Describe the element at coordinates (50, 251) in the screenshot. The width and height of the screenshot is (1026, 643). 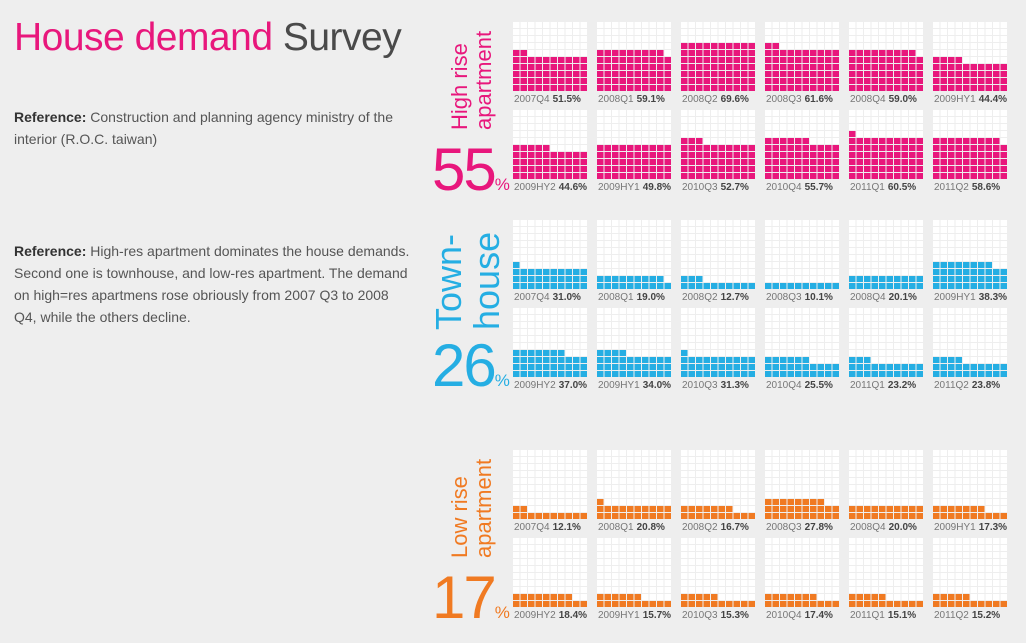
I see `reference-2-label: Reference:` at that location.